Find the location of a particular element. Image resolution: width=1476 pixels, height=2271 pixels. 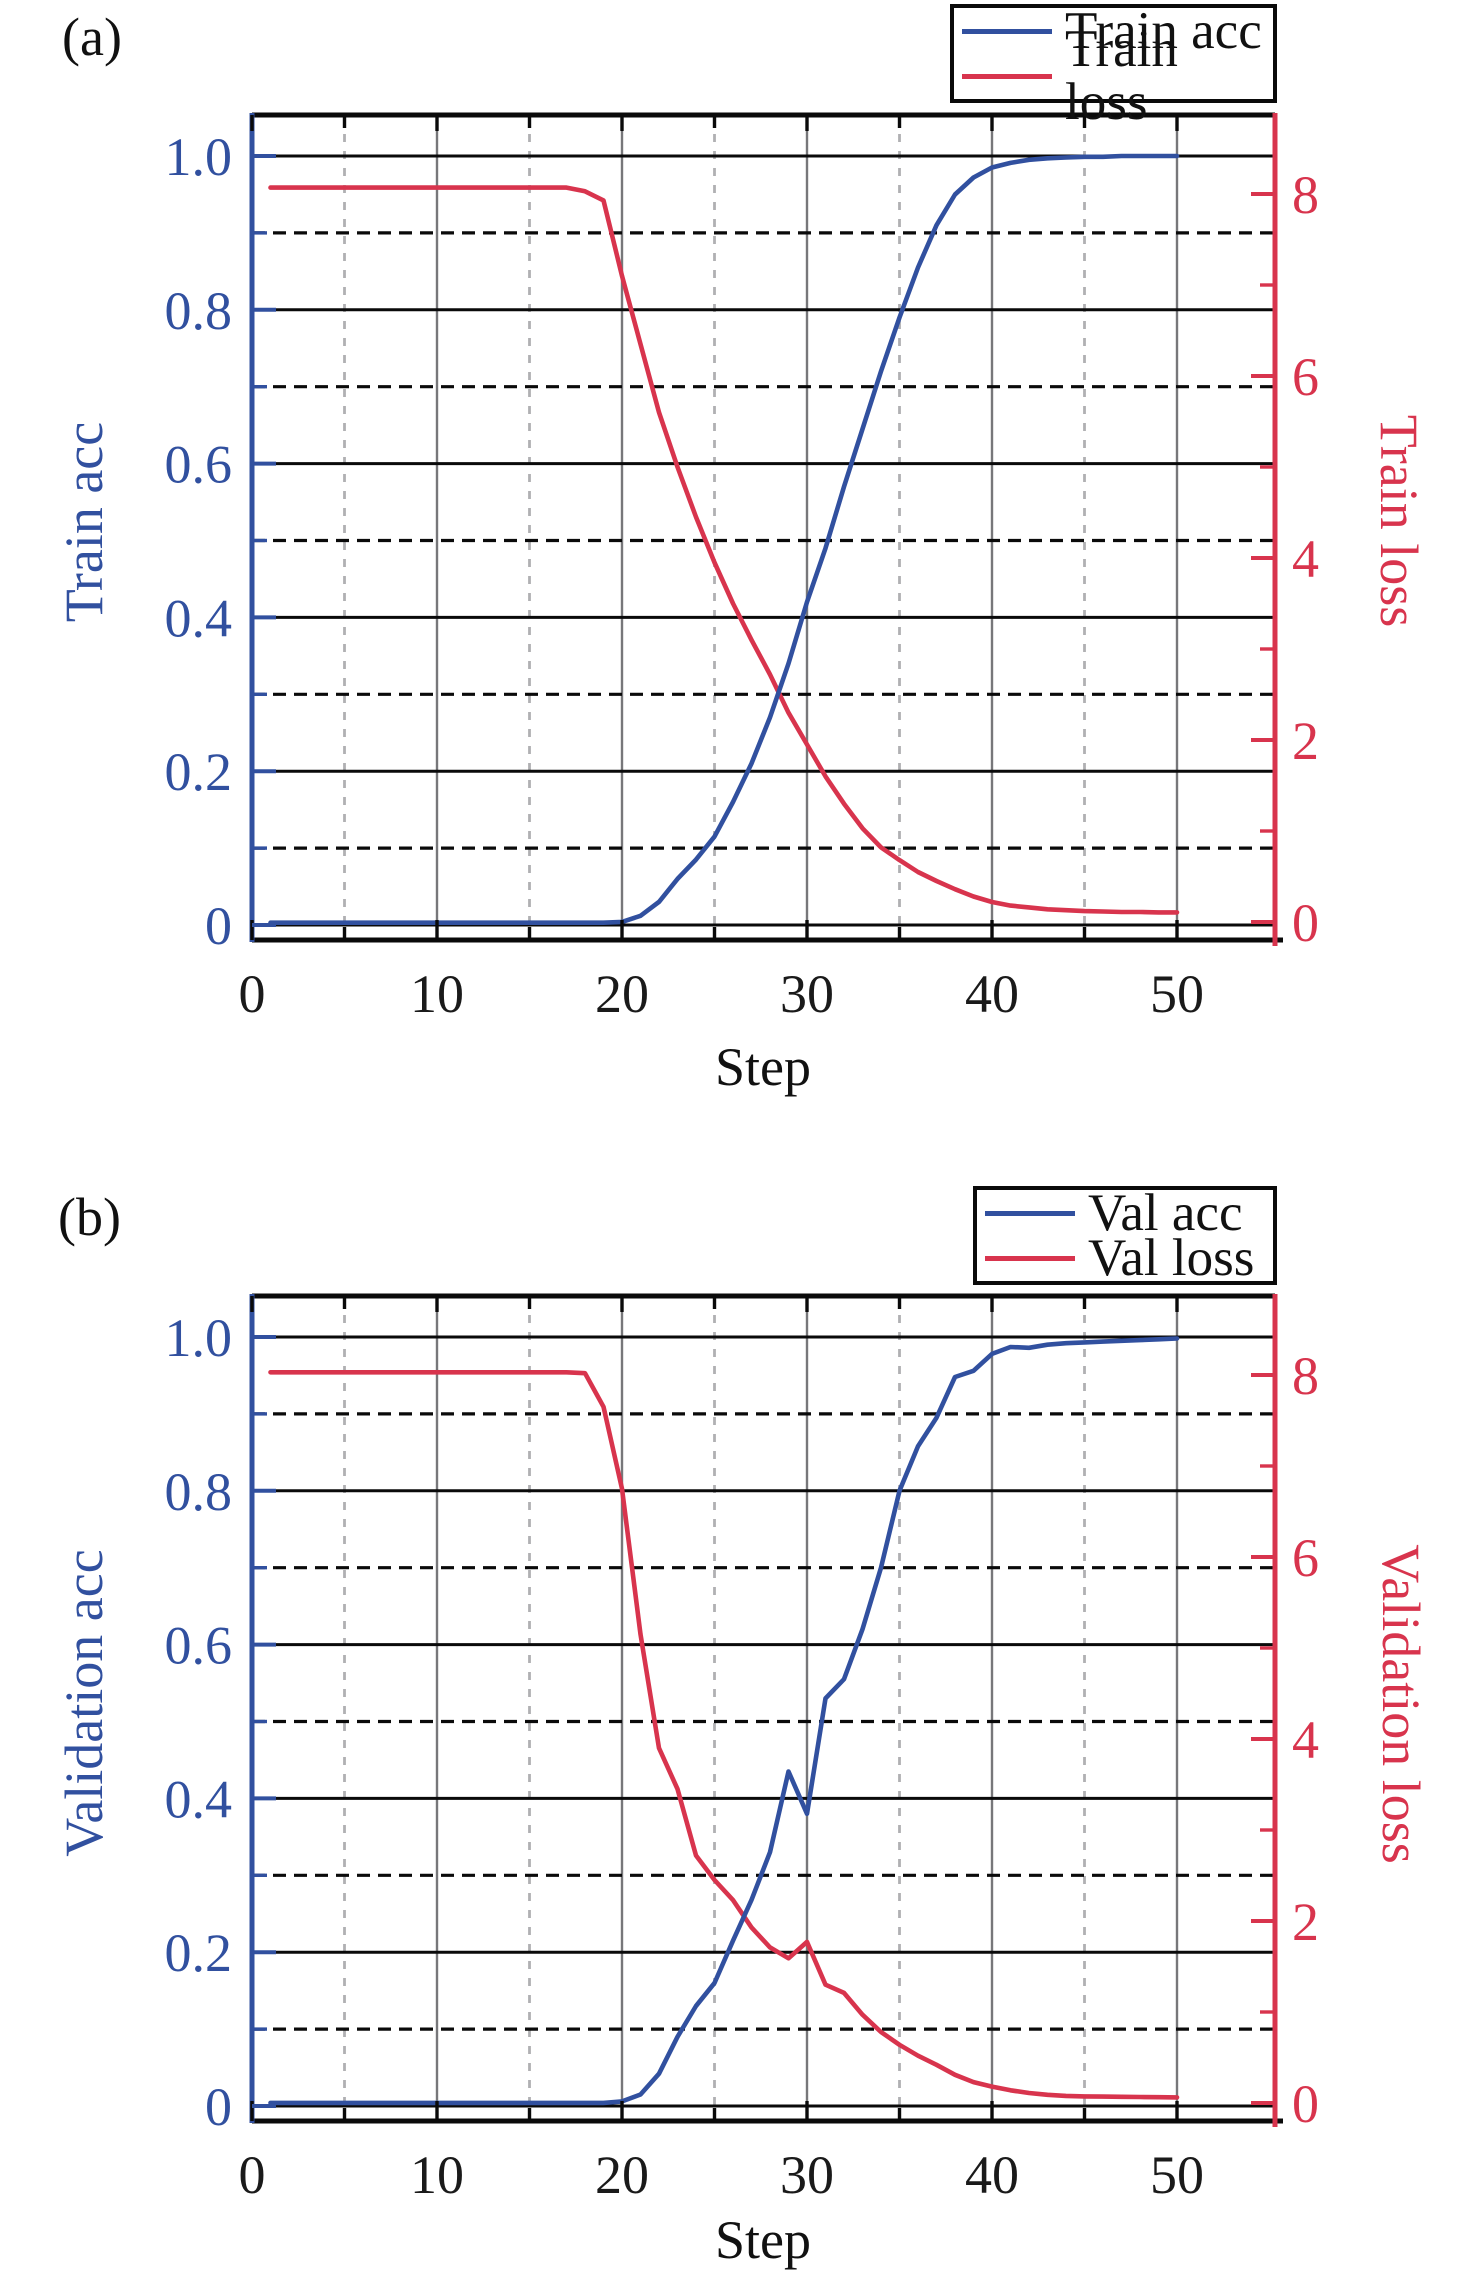

panel-label-b: (b) is located at coordinates (89, 1217).